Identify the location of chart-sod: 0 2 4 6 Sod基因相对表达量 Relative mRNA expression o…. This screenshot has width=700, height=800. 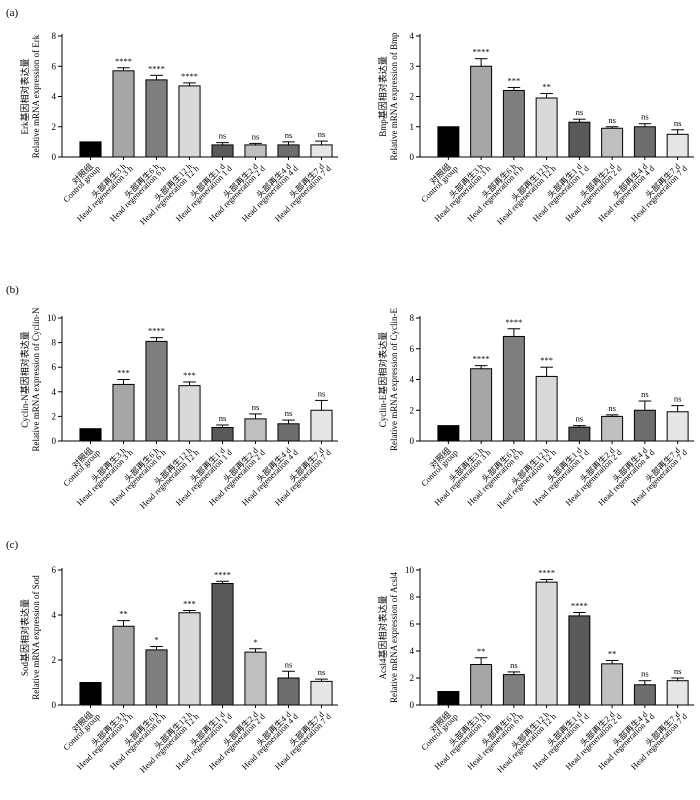
(178, 670).